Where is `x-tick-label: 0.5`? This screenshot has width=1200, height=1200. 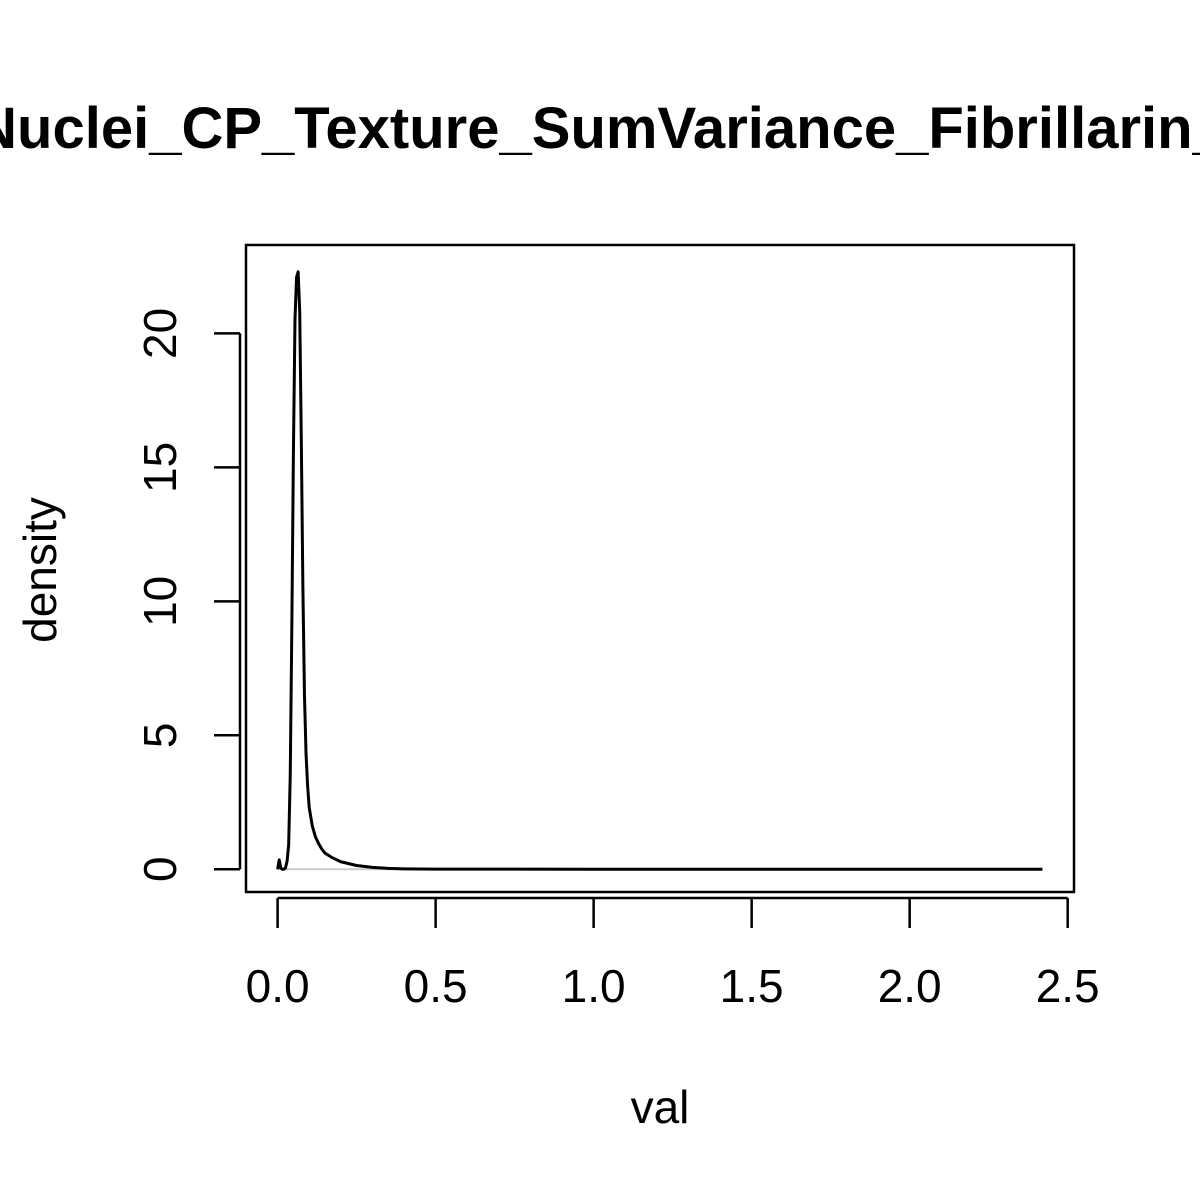 x-tick-label: 0.5 is located at coordinates (436, 986).